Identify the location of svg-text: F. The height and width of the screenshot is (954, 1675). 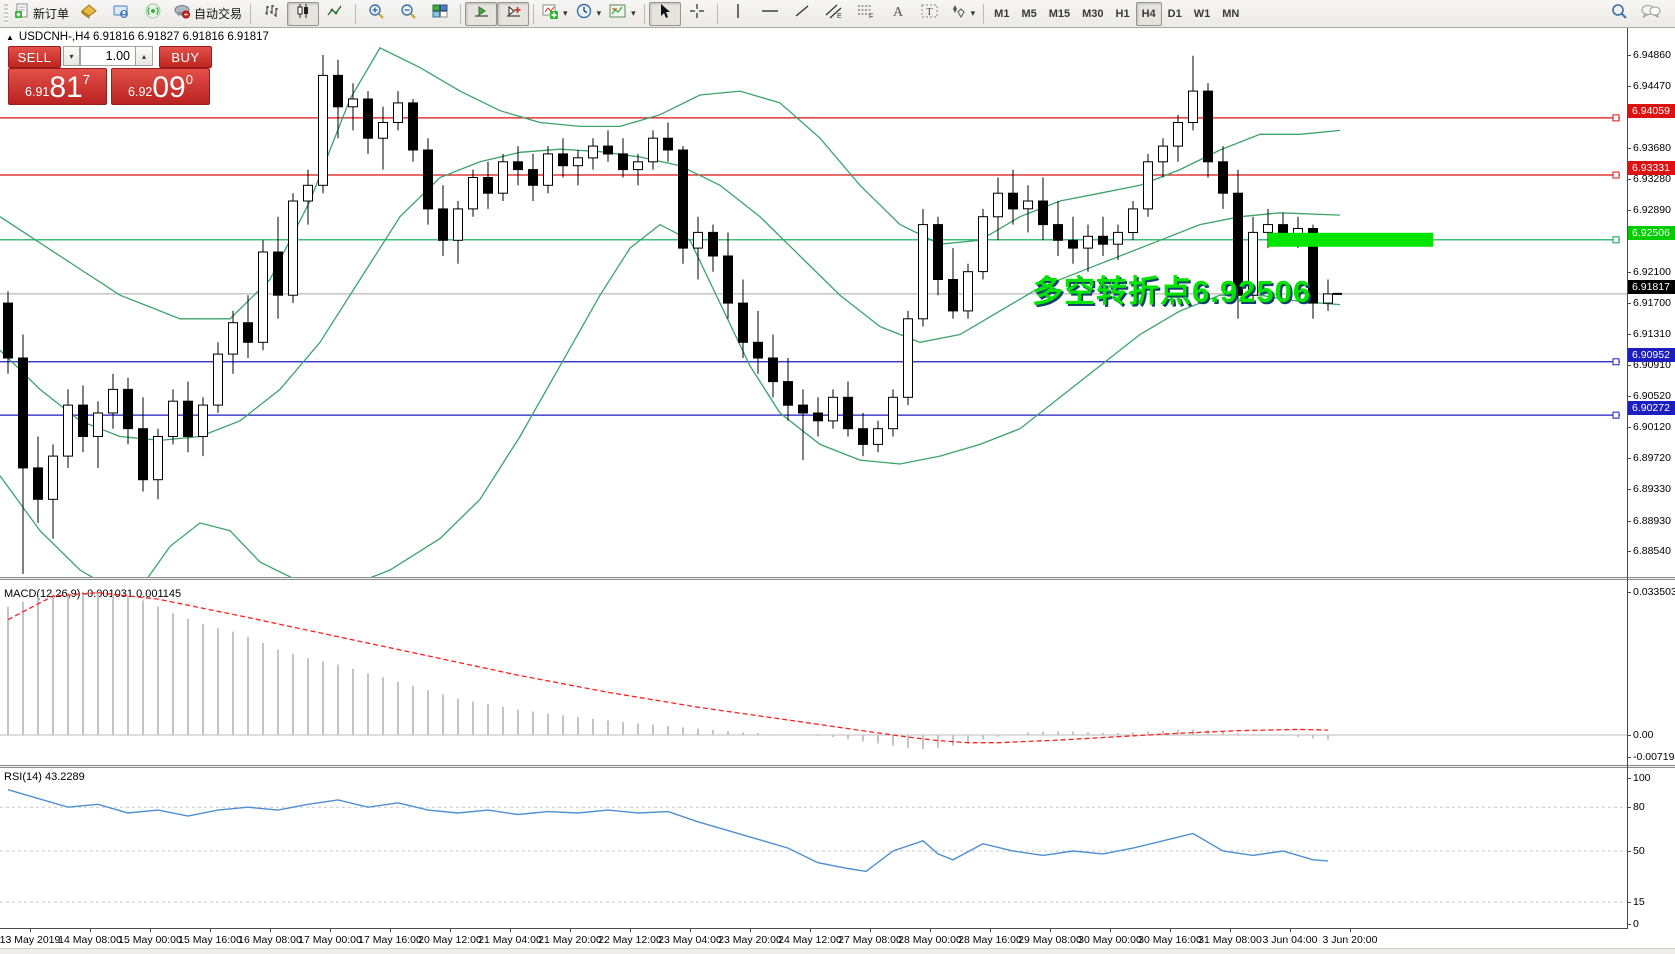
(871, 17).